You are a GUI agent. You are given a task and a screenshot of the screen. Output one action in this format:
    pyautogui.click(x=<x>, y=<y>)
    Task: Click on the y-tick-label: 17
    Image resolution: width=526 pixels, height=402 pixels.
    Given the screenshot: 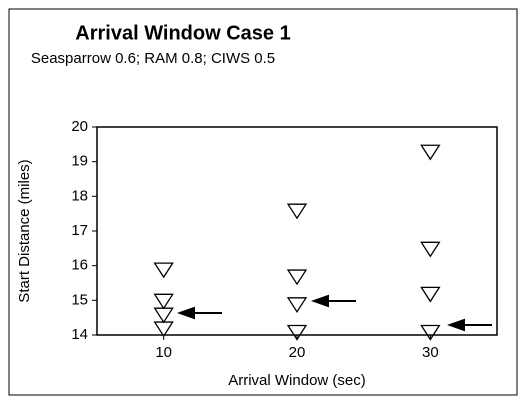 What is the action you would take?
    pyautogui.click(x=79, y=230)
    